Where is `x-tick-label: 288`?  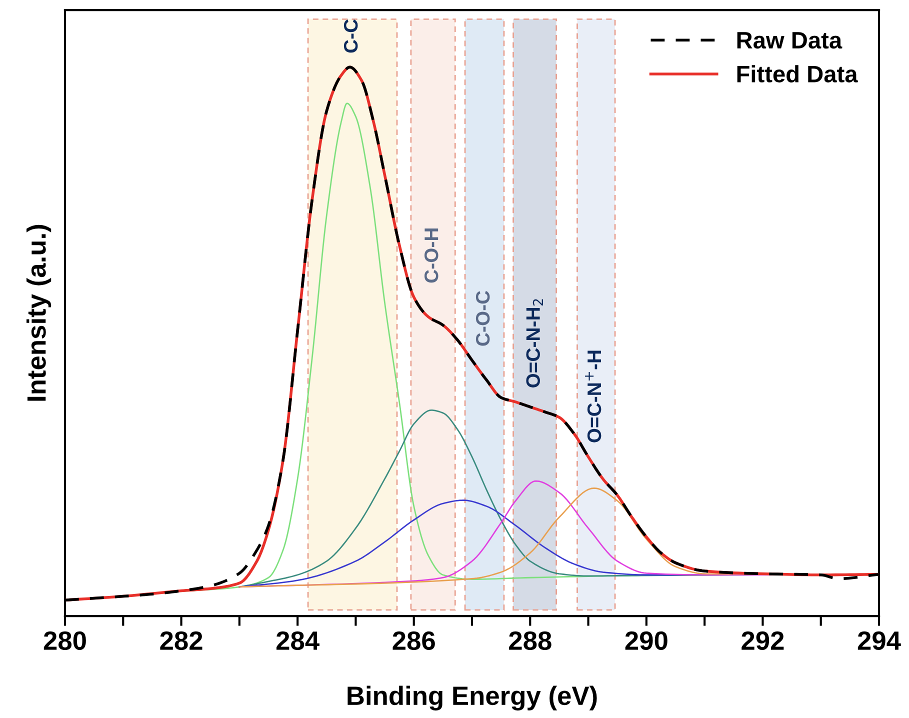 x-tick-label: 288 is located at coordinates (530, 640).